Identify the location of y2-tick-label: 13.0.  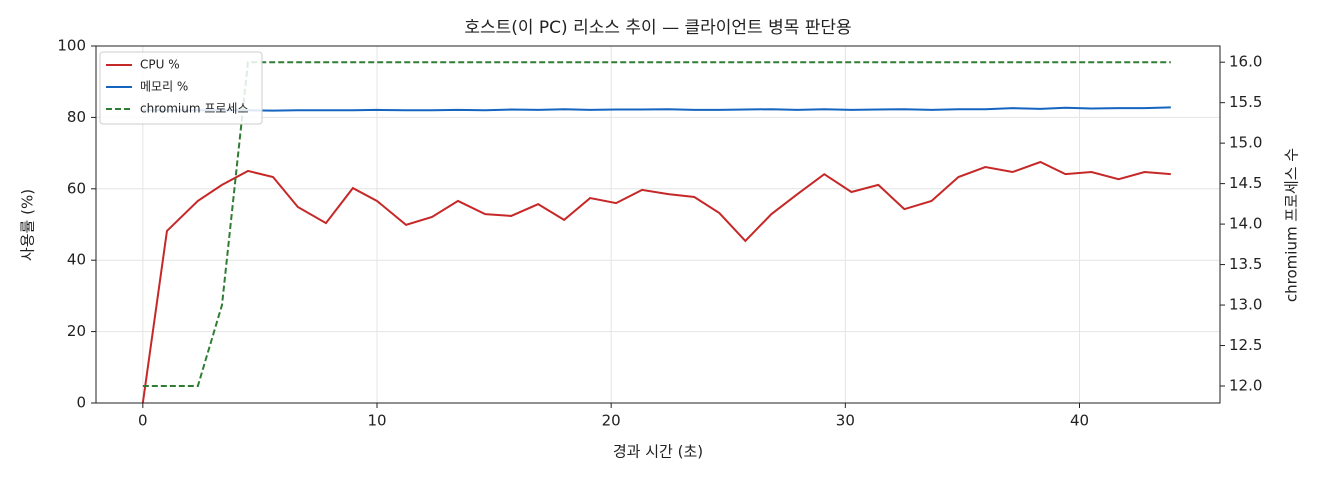
(1245, 305).